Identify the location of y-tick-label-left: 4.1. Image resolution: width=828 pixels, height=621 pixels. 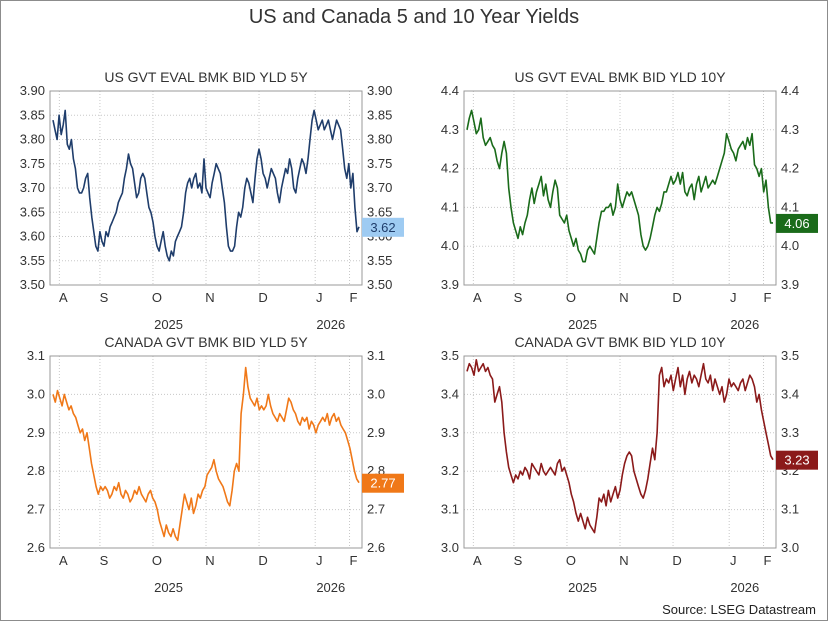
(450, 206).